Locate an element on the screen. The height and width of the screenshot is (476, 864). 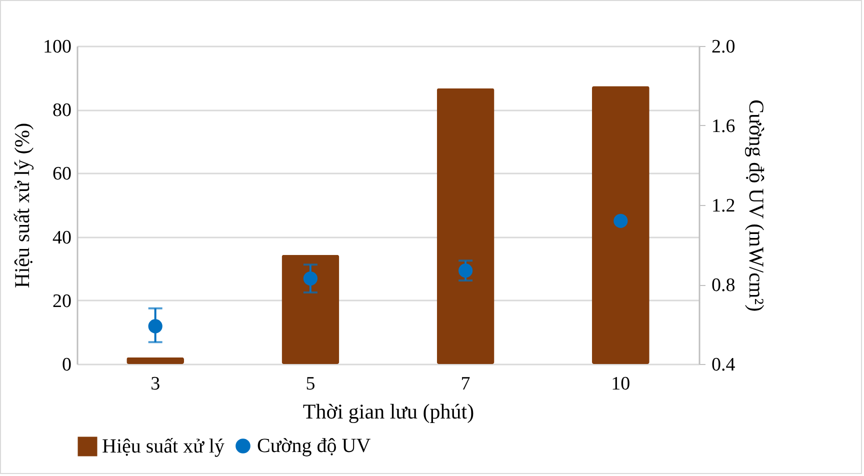
y-axis-title: Hiệu suất xử lý (%) is located at coordinates (22, 205).